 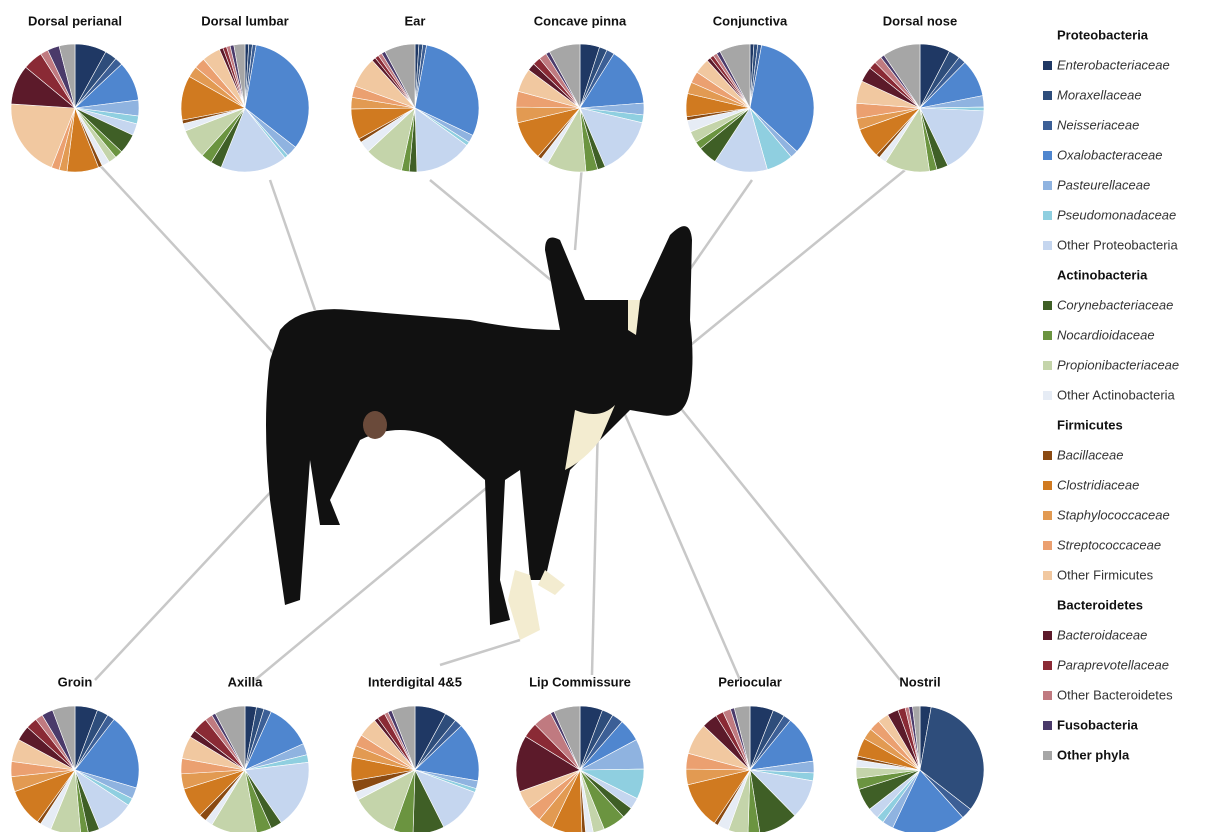 I want to click on pie-title: Lip Commissure, so click(x=580, y=681).